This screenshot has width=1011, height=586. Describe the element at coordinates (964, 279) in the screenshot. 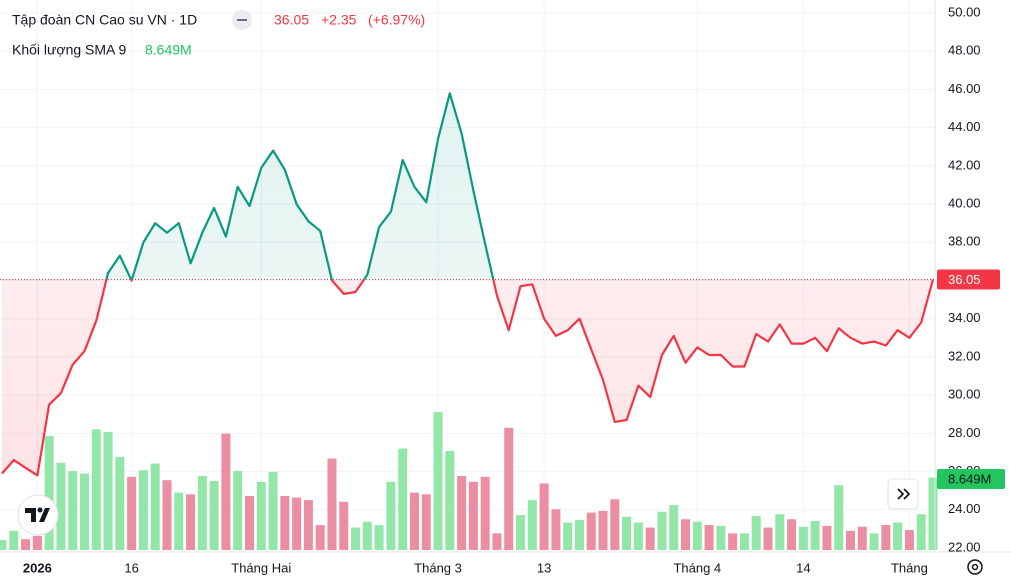

I see `price-label: 36.05` at that location.